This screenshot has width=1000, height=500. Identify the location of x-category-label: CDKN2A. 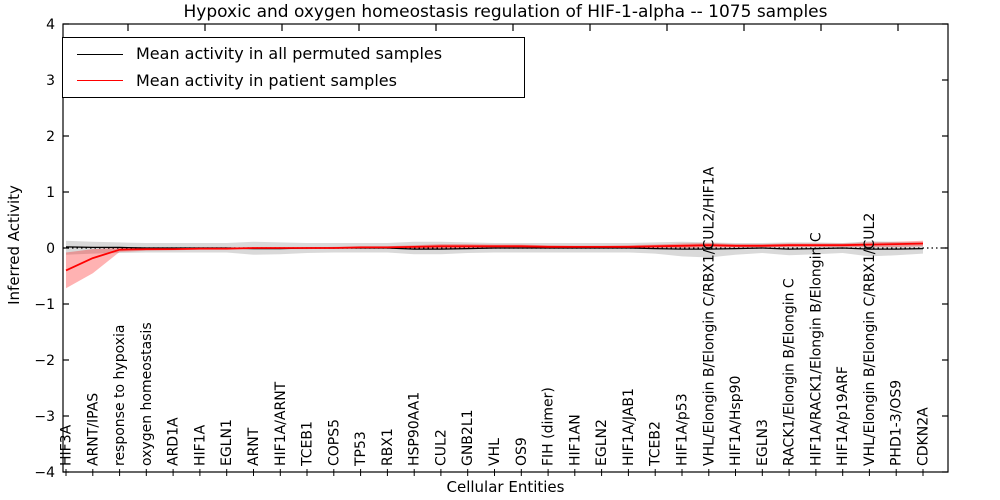
(924, 436).